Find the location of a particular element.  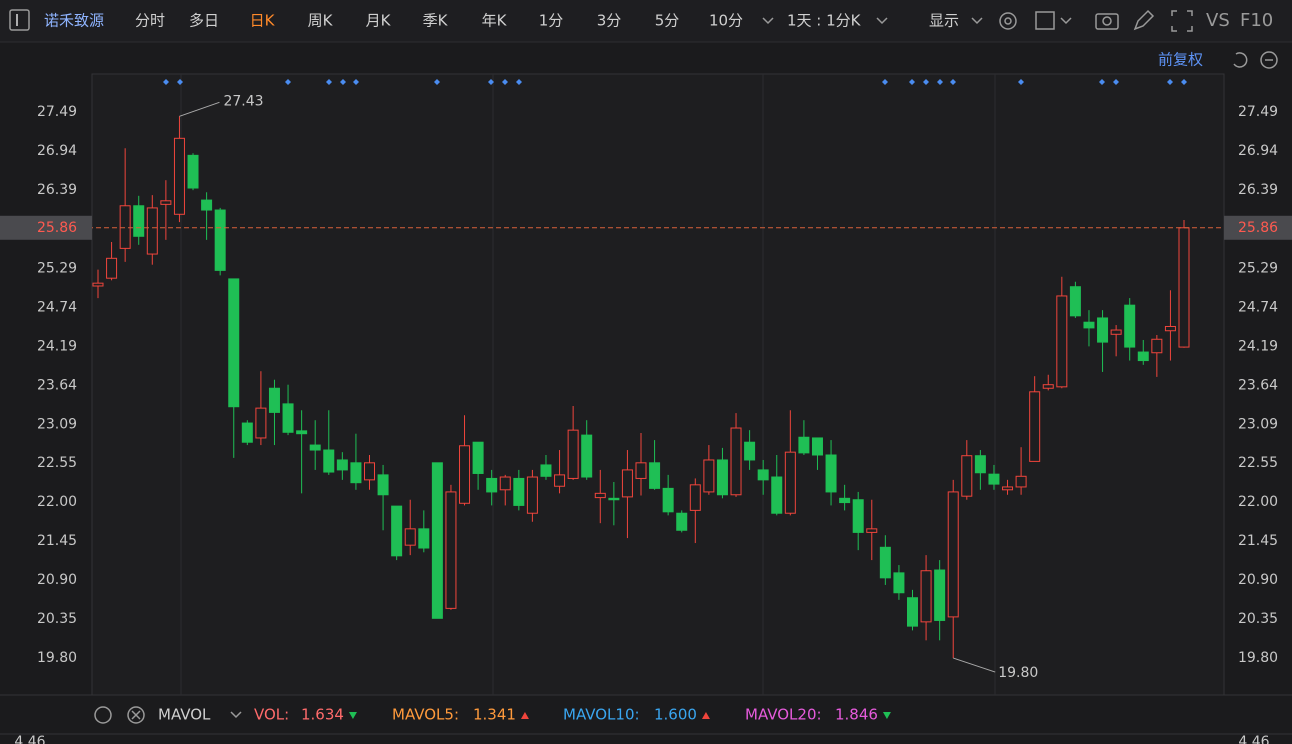

draw-icon is located at coordinates (1144, 20).